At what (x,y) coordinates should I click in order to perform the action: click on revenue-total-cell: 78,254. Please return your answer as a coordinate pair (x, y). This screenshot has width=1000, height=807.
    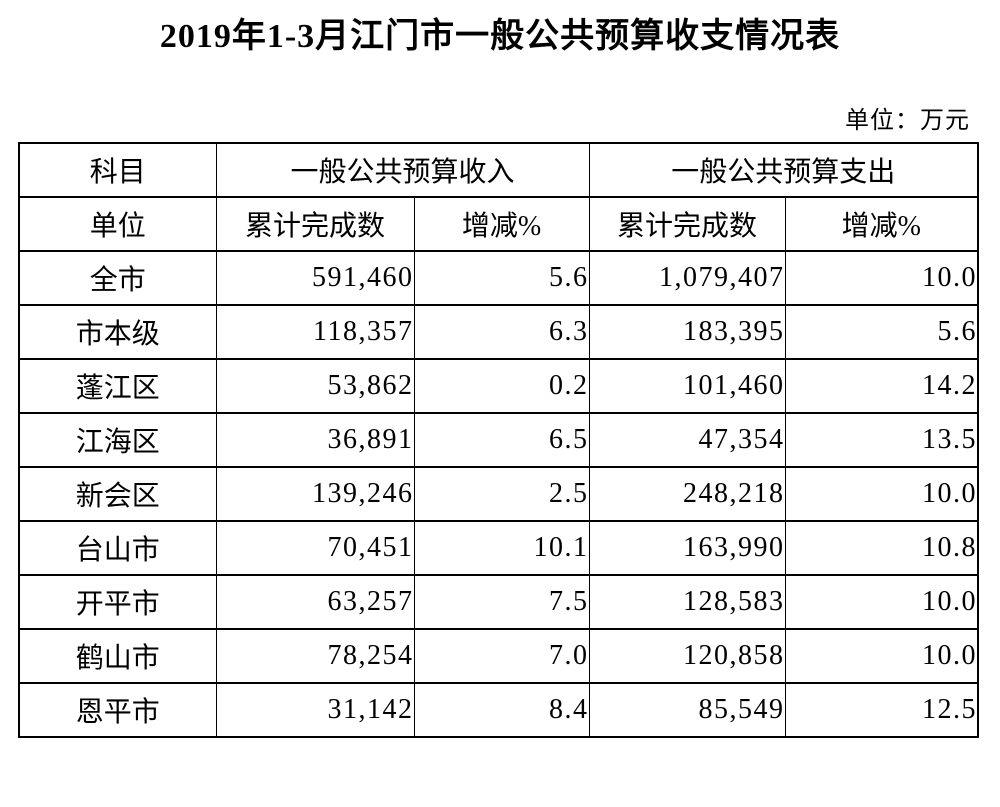
    Looking at the image, I should click on (315, 656).